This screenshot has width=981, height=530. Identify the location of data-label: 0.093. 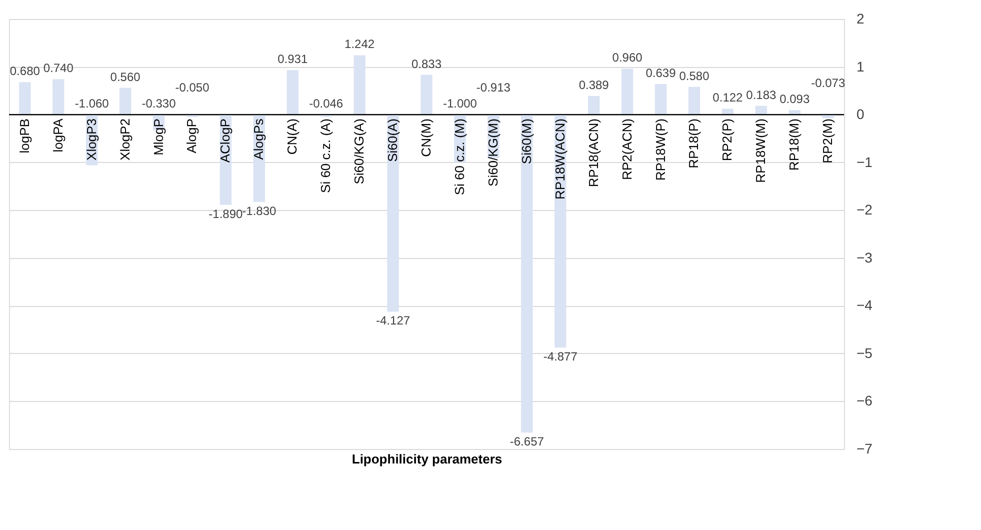
(795, 99).